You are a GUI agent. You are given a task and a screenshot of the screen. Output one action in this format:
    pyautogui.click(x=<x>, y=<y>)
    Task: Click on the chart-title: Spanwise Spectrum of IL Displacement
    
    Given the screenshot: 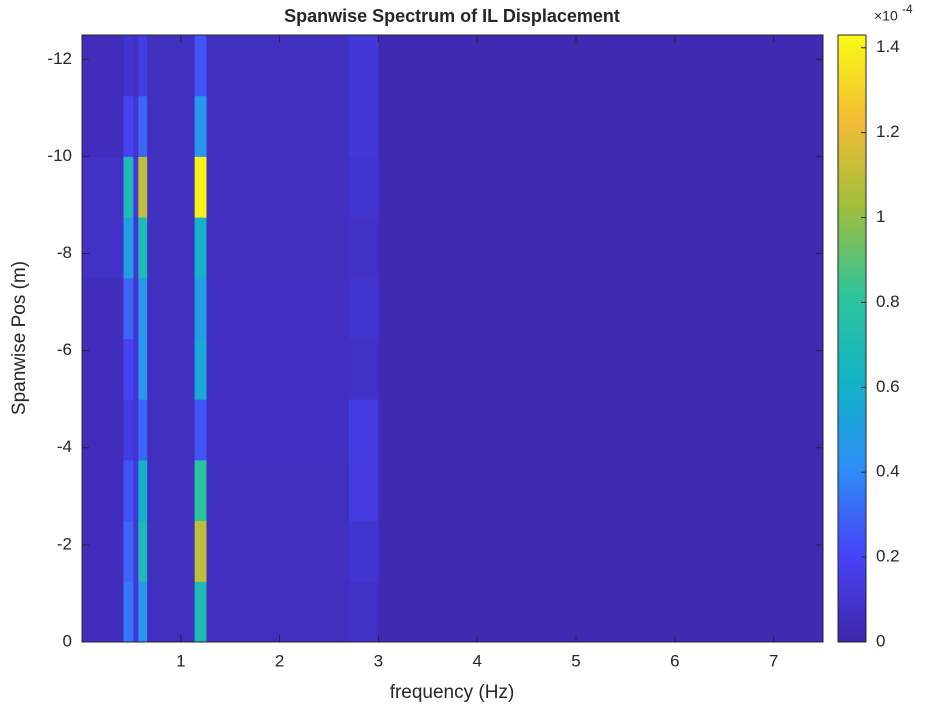 What is the action you would take?
    pyautogui.click(x=452, y=16)
    